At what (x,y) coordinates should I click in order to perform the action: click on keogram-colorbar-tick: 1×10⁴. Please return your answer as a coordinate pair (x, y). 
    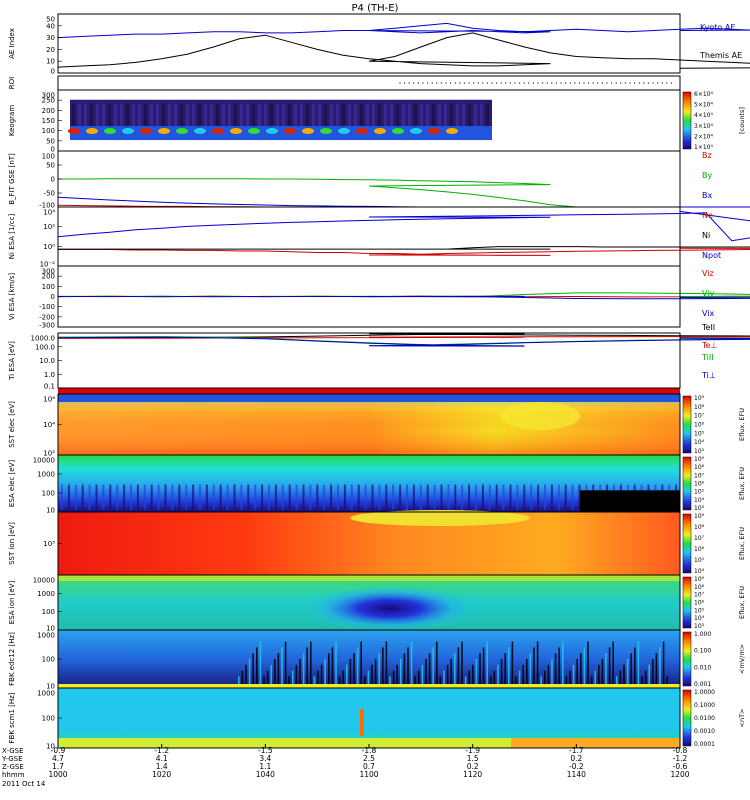
    Looking at the image, I should click on (703, 147).